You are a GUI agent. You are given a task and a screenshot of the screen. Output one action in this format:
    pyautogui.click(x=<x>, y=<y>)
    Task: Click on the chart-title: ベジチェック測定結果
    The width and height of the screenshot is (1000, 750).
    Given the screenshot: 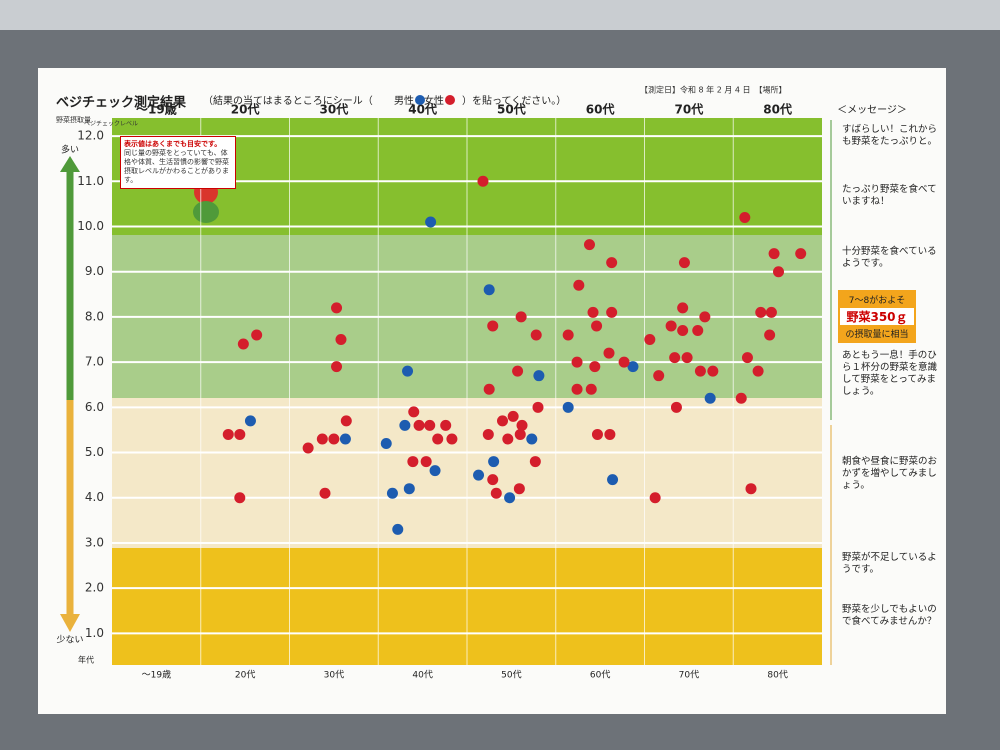 What is the action you would take?
    pyautogui.click(x=121, y=103)
    